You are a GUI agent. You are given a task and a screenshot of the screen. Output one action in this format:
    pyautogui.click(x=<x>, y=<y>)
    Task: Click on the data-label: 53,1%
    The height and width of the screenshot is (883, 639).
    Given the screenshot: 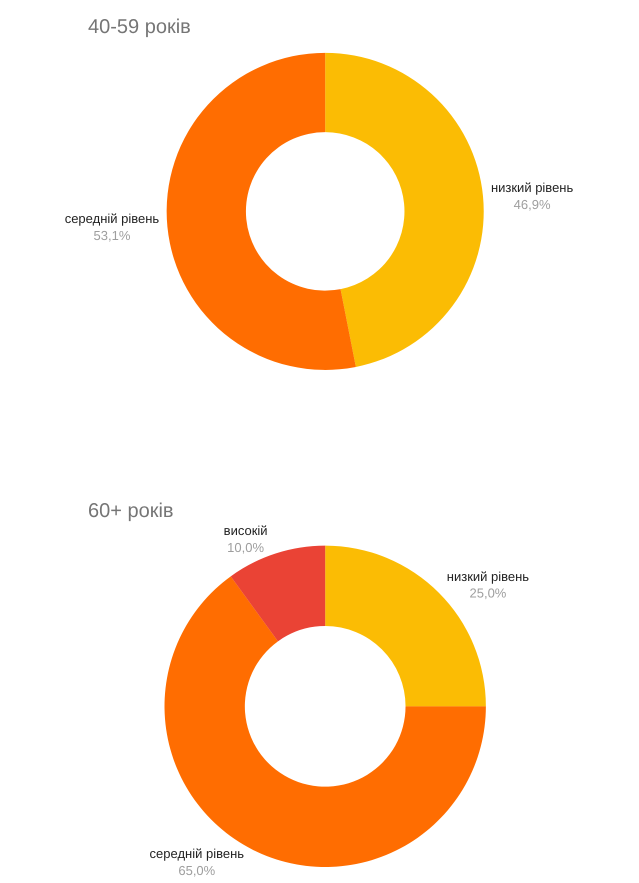 What is the action you would take?
    pyautogui.click(x=112, y=235)
    